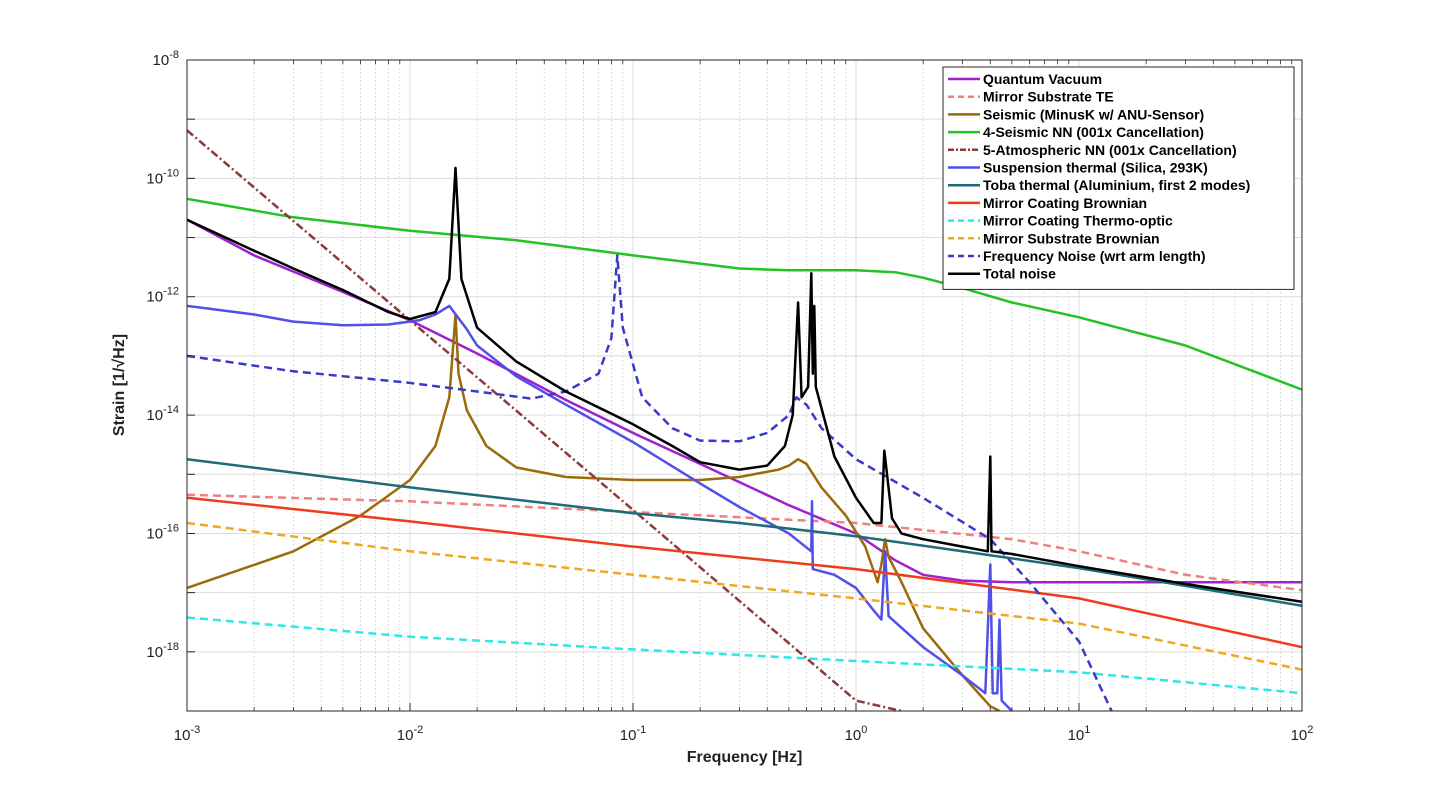 This screenshot has width=1440, height=800. I want to click on legend-item: Mirror Coating Thermo-optic, so click(1060, 221).